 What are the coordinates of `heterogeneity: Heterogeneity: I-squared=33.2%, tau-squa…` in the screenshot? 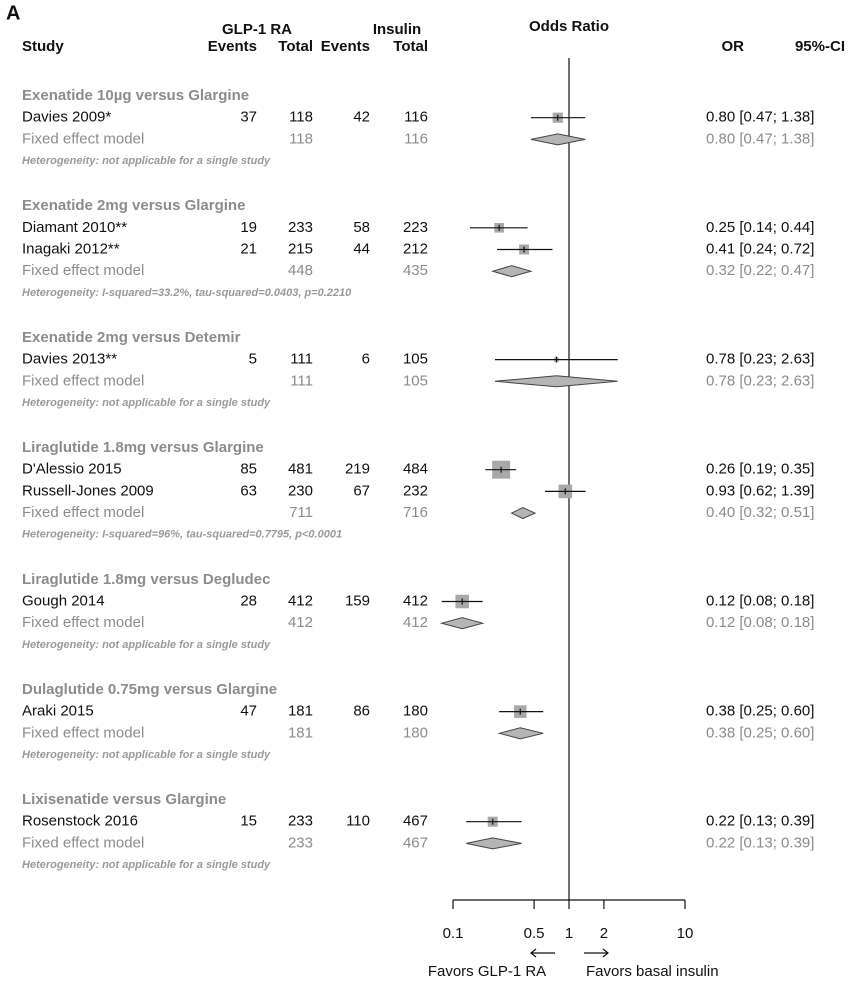 It's located at (187, 293).